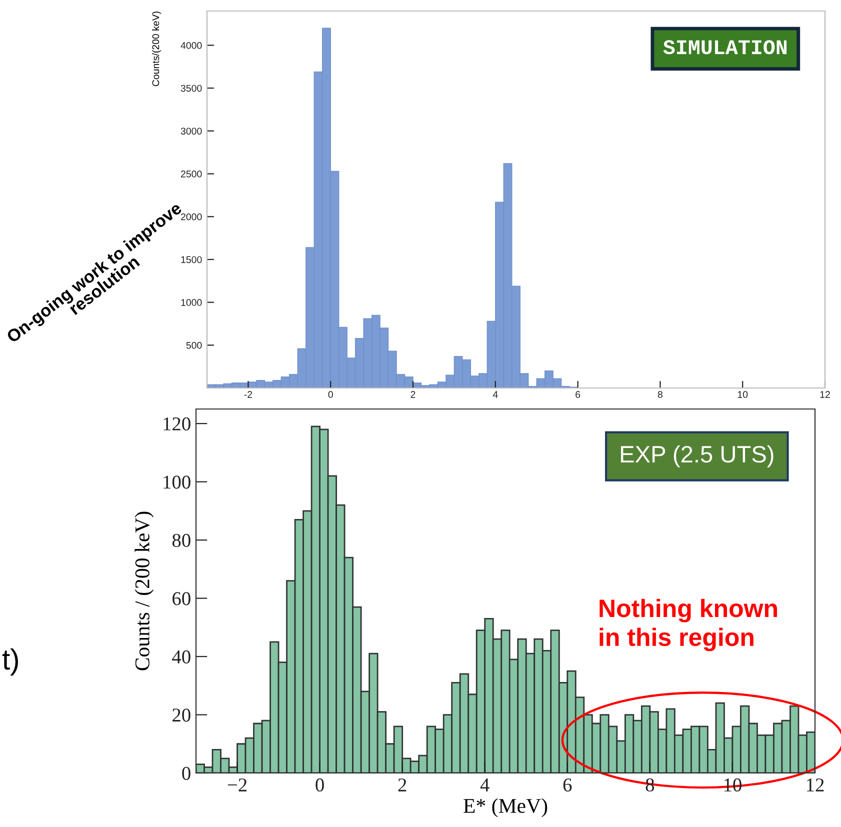 The width and height of the screenshot is (841, 827). What do you see at coordinates (248, 394) in the screenshot?
I see `x-tick-label: -2` at bounding box center [248, 394].